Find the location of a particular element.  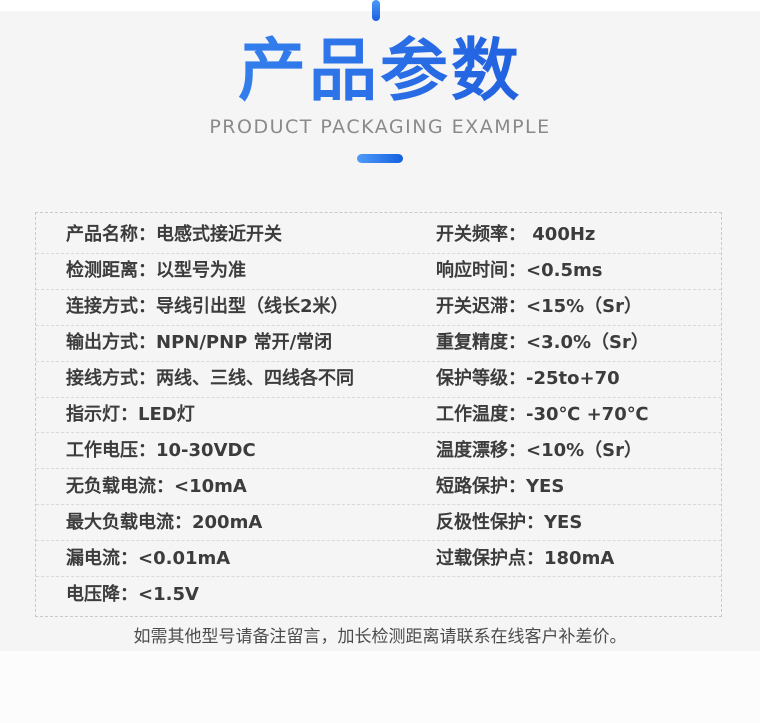

spec-item-left: 无负载电流：<10mA is located at coordinates (236, 486).